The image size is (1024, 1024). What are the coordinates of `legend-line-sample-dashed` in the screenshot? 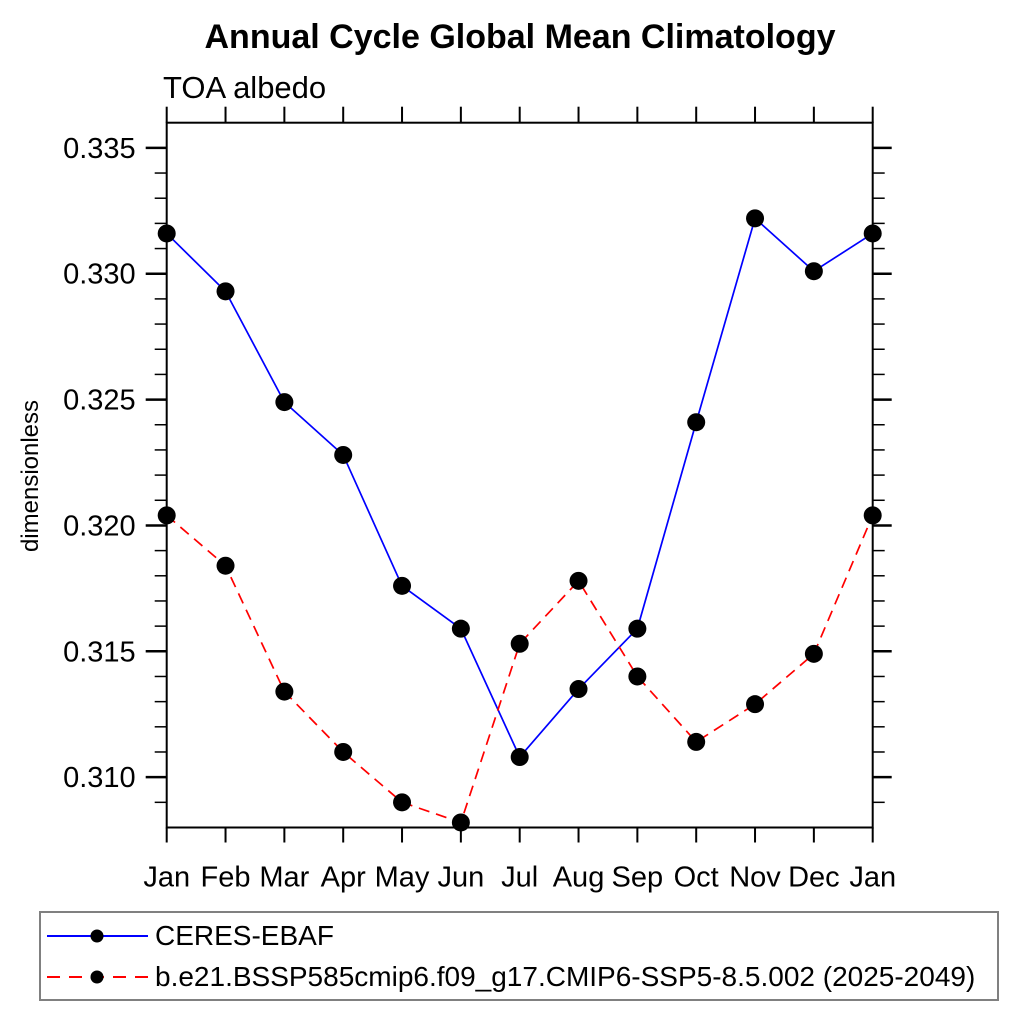 It's located at (97, 976).